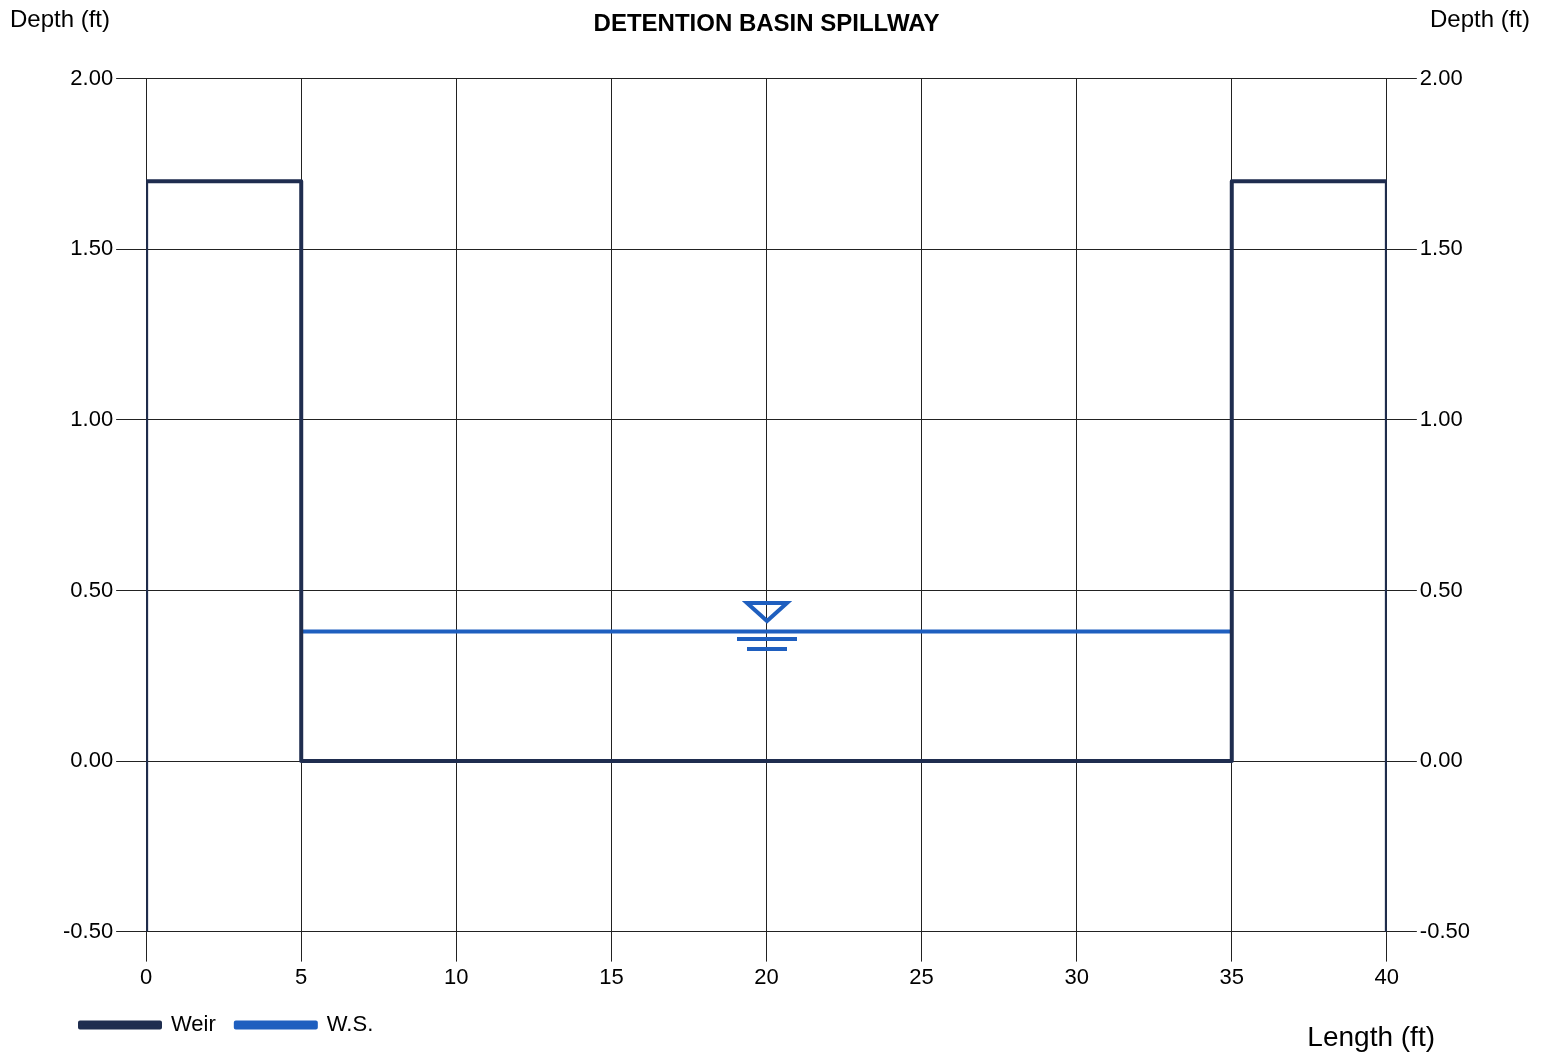 The image size is (1543, 1056). Describe the element at coordinates (1441, 760) in the screenshot. I see `y2-tick-label: 0.00` at that location.